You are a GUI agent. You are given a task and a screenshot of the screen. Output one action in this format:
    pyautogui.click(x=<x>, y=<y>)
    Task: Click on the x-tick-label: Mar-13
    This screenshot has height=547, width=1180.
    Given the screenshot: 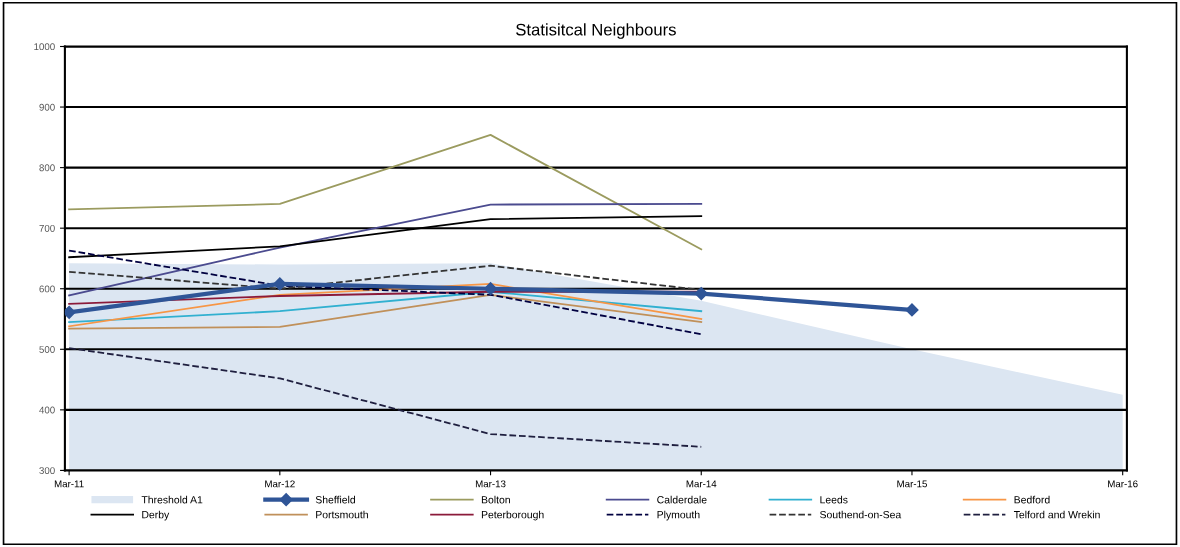 What is the action you would take?
    pyautogui.click(x=490, y=484)
    